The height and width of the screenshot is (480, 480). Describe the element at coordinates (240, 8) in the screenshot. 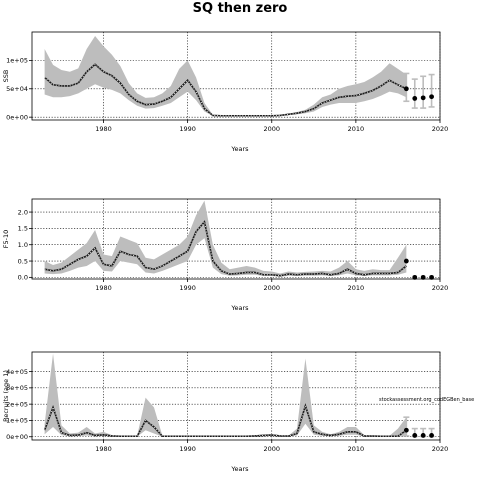

I see `figure-title: SQ then zero` at that location.